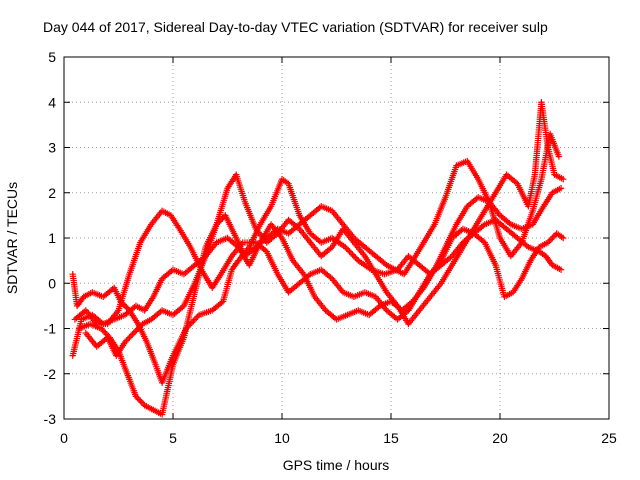 Image resolution: width=640 pixels, height=480 pixels. What do you see at coordinates (52, 283) in the screenshot?
I see `y-tick-label: 0` at bounding box center [52, 283].